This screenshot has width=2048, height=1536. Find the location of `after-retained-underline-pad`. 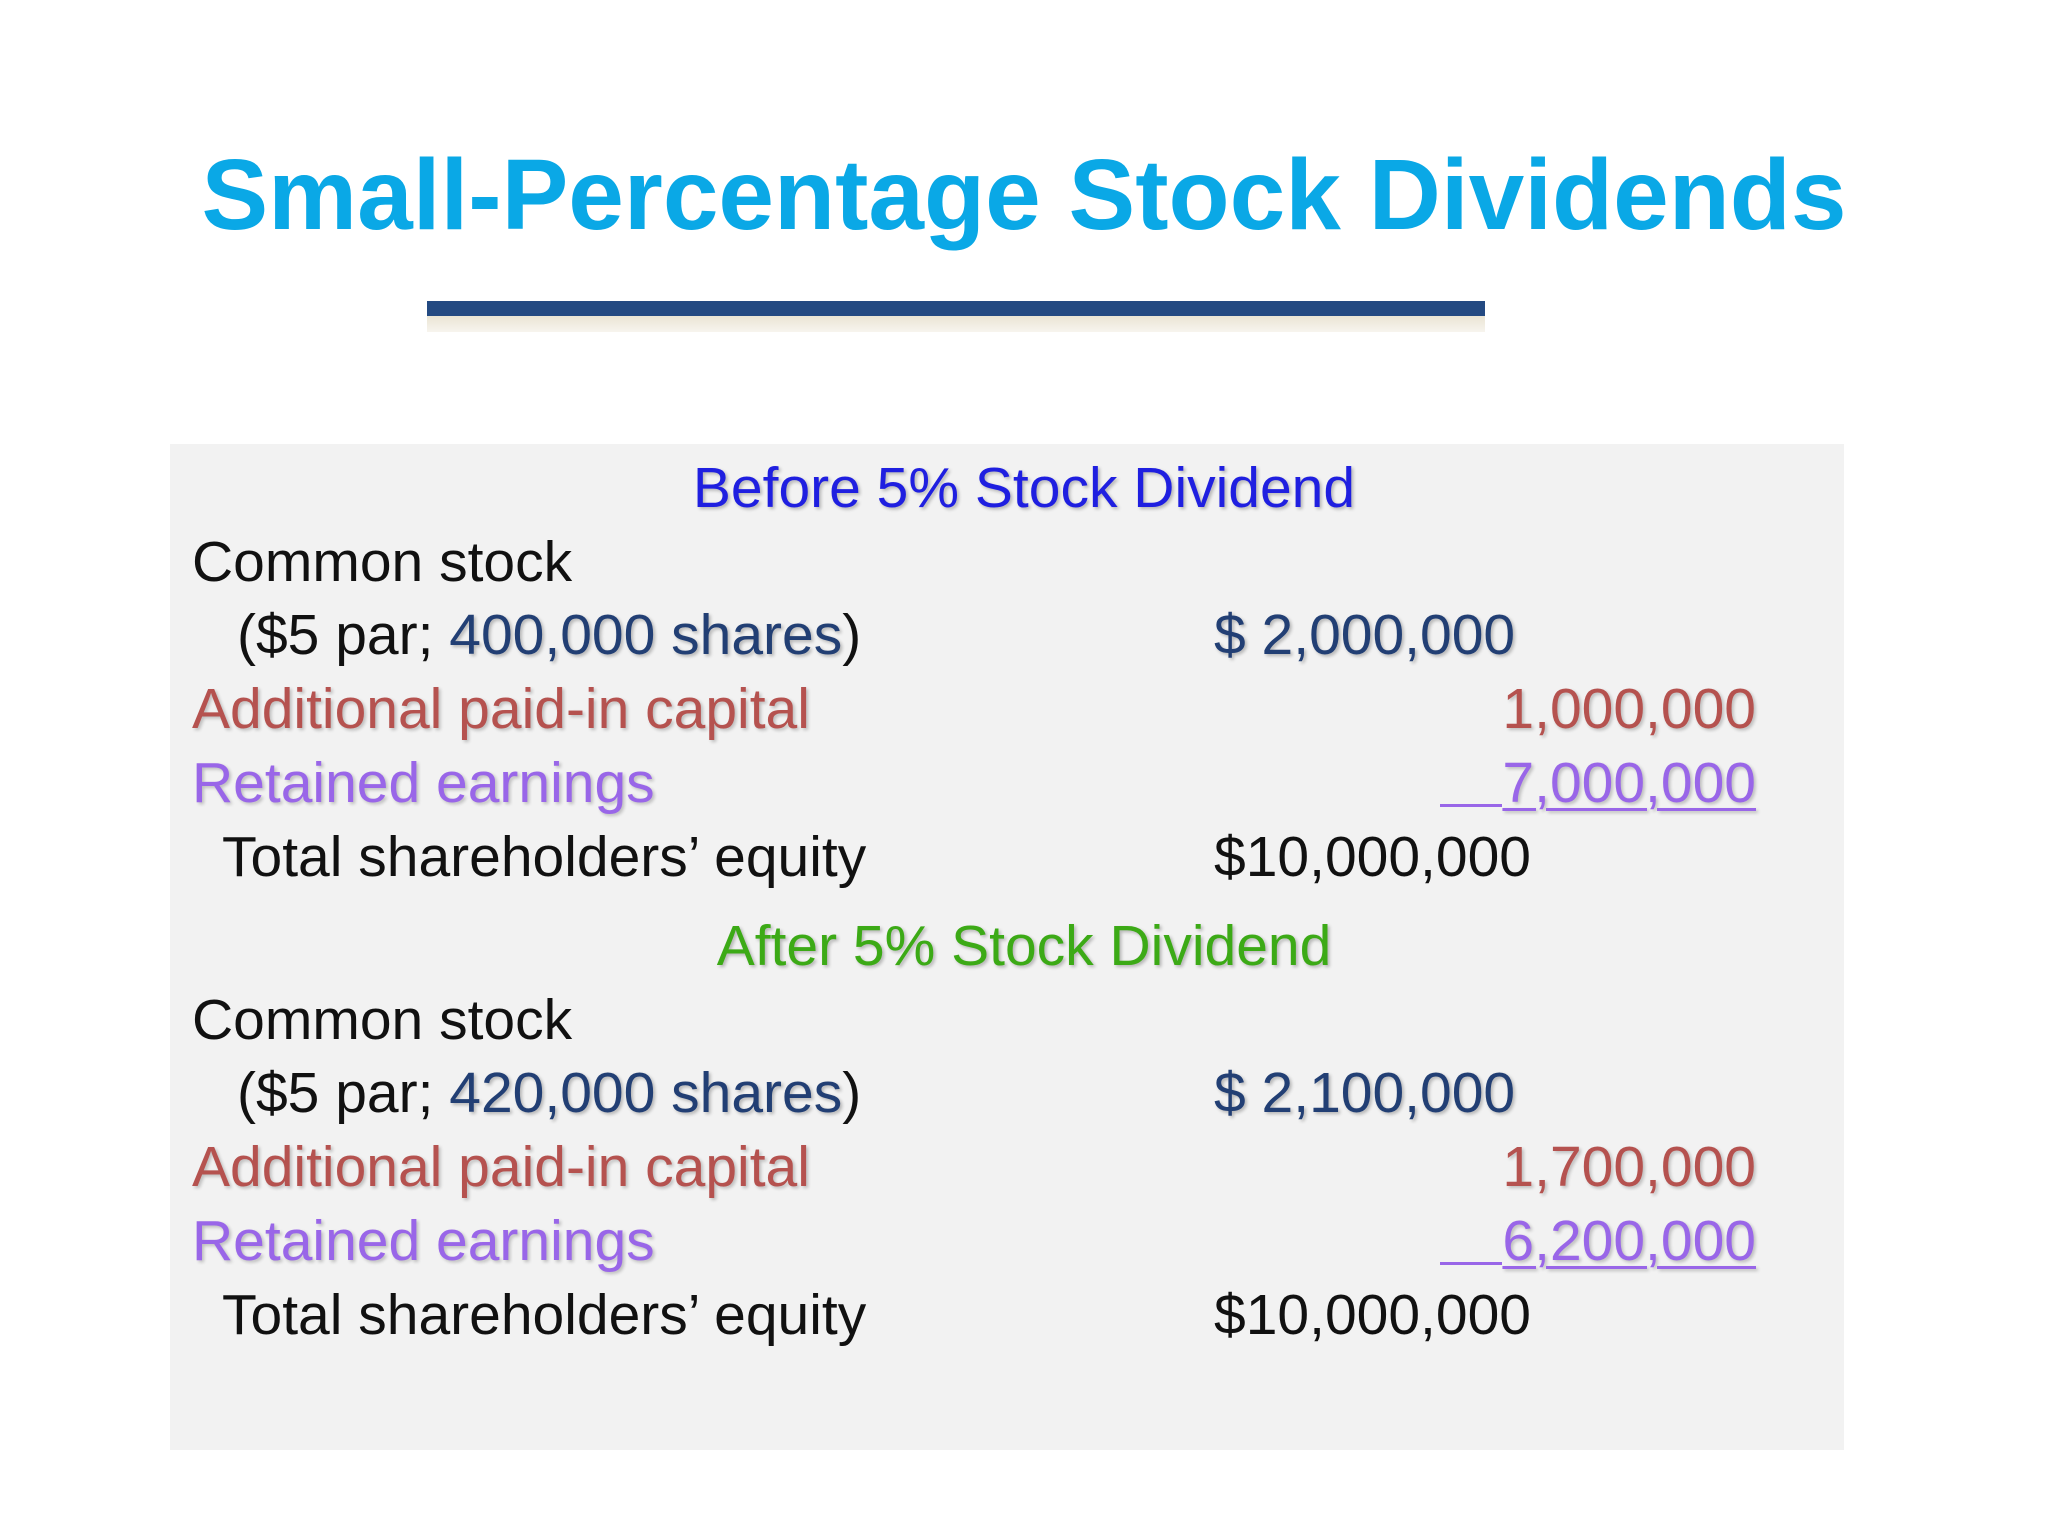

after-retained-underline-pad is located at coordinates (1471, 1234).